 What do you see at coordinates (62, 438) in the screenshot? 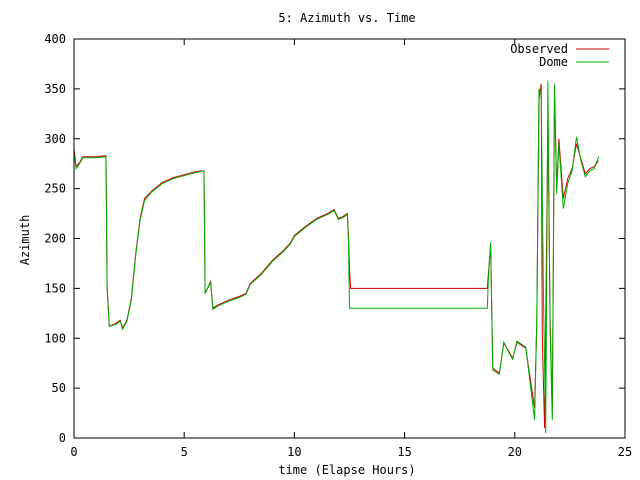
I see `y-tick-label: 0` at bounding box center [62, 438].